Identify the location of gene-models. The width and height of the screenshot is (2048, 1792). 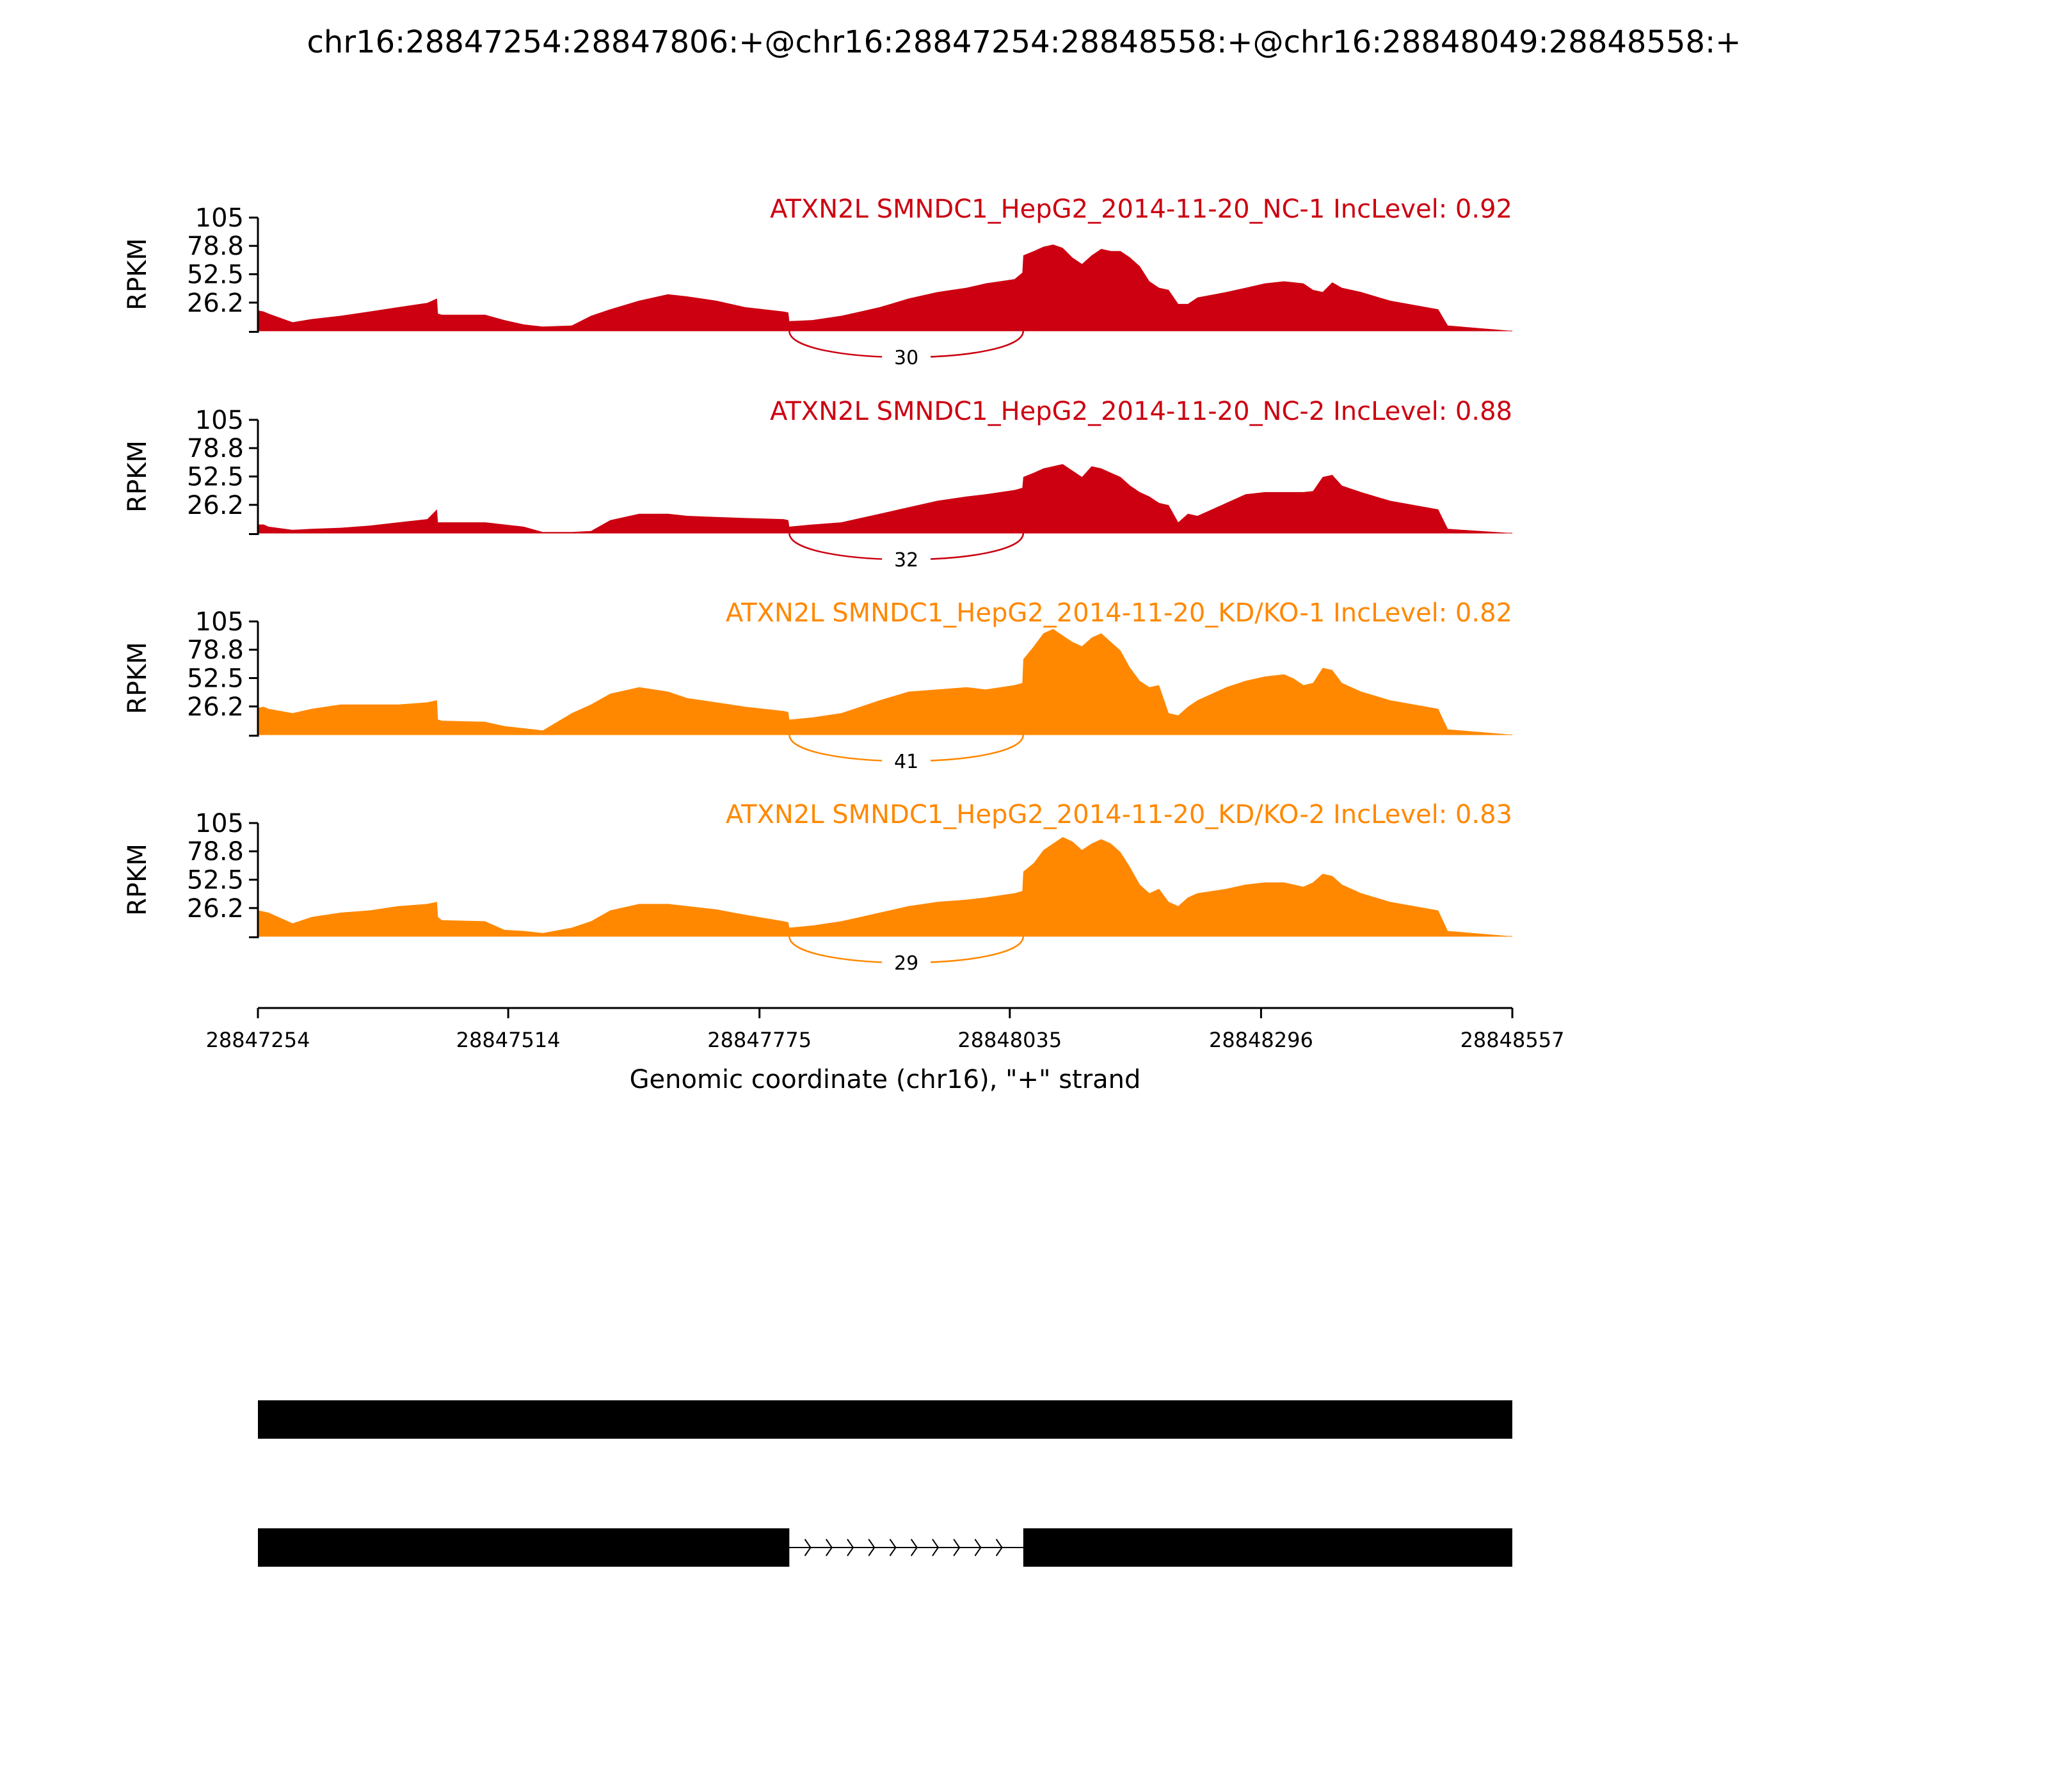
(885, 1483).